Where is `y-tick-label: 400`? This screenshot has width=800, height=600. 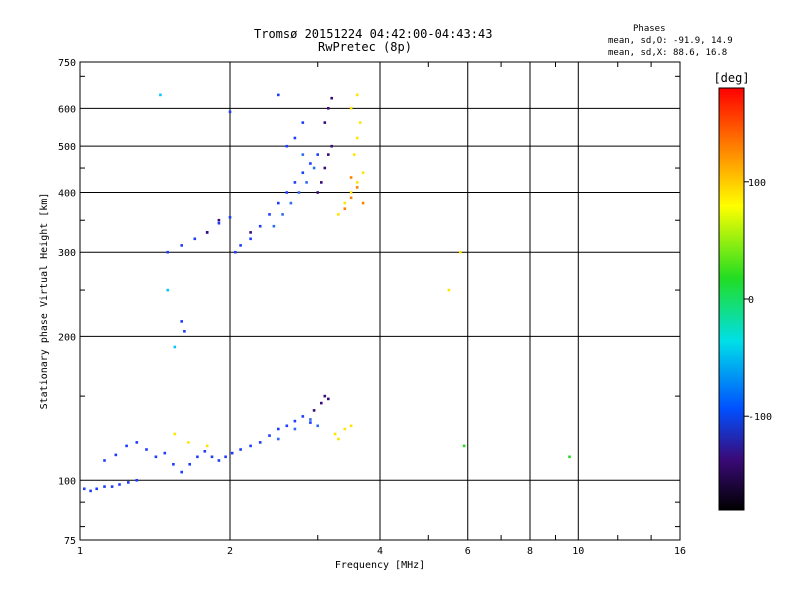 y-tick-label: 400 is located at coordinates (67, 193).